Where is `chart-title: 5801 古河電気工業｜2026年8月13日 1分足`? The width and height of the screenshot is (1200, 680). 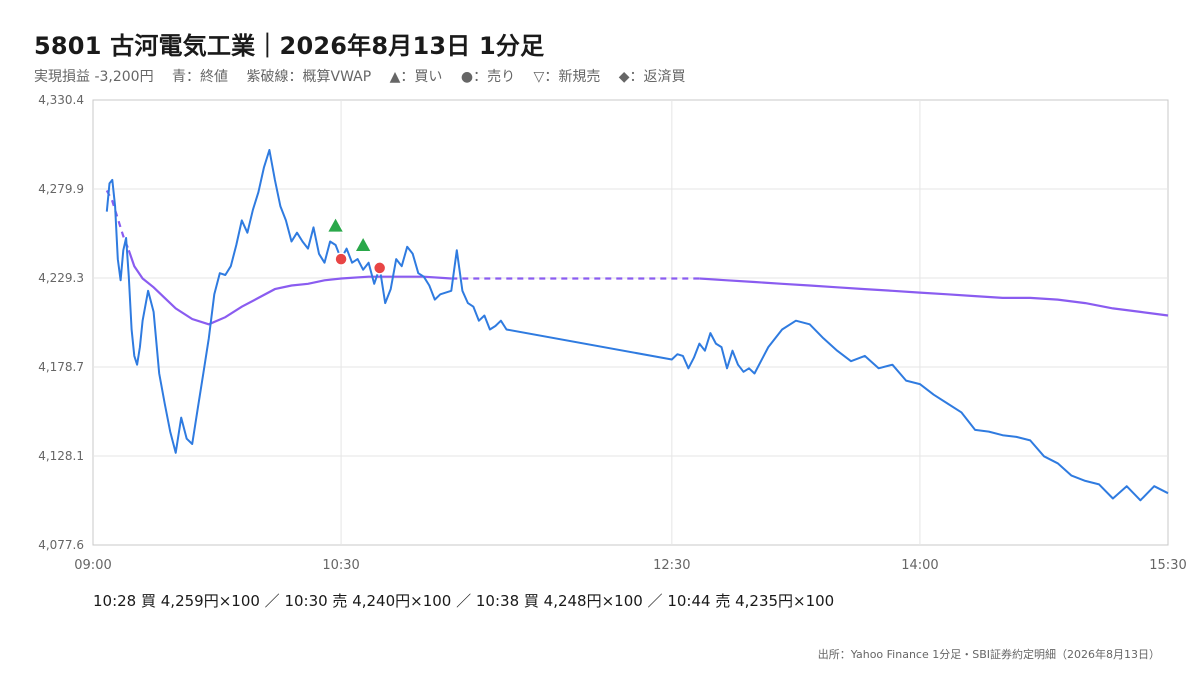 chart-title: 5801 古河電気工業｜2026年8月13日 1分足 is located at coordinates (289, 46).